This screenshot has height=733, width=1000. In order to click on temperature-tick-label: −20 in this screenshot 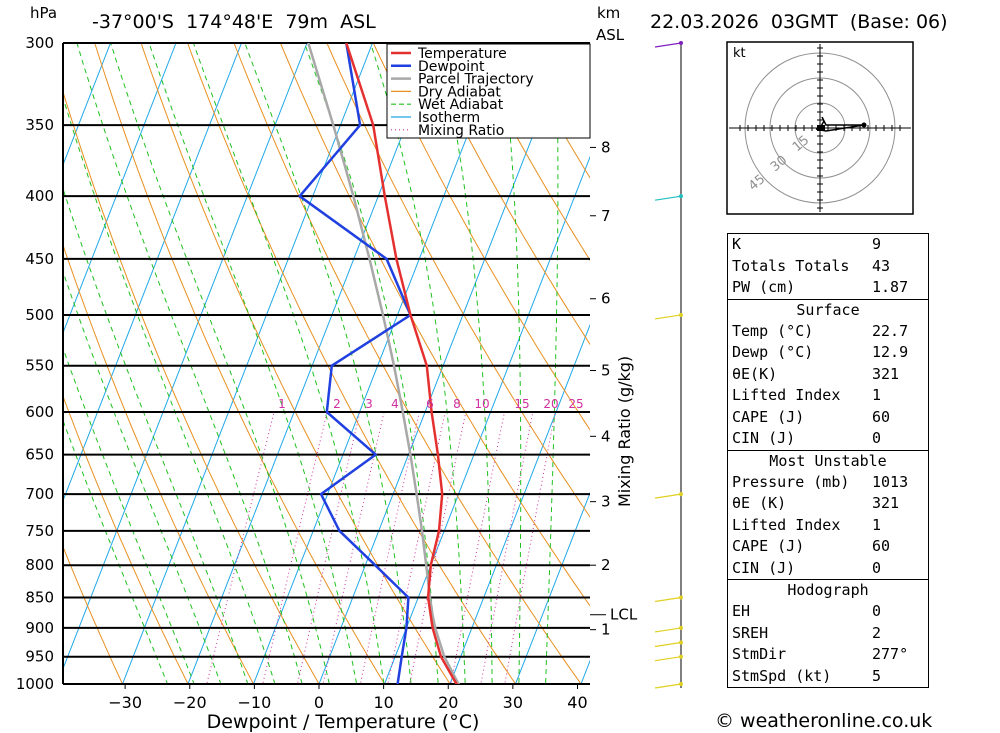, I will do `click(190, 702)`.